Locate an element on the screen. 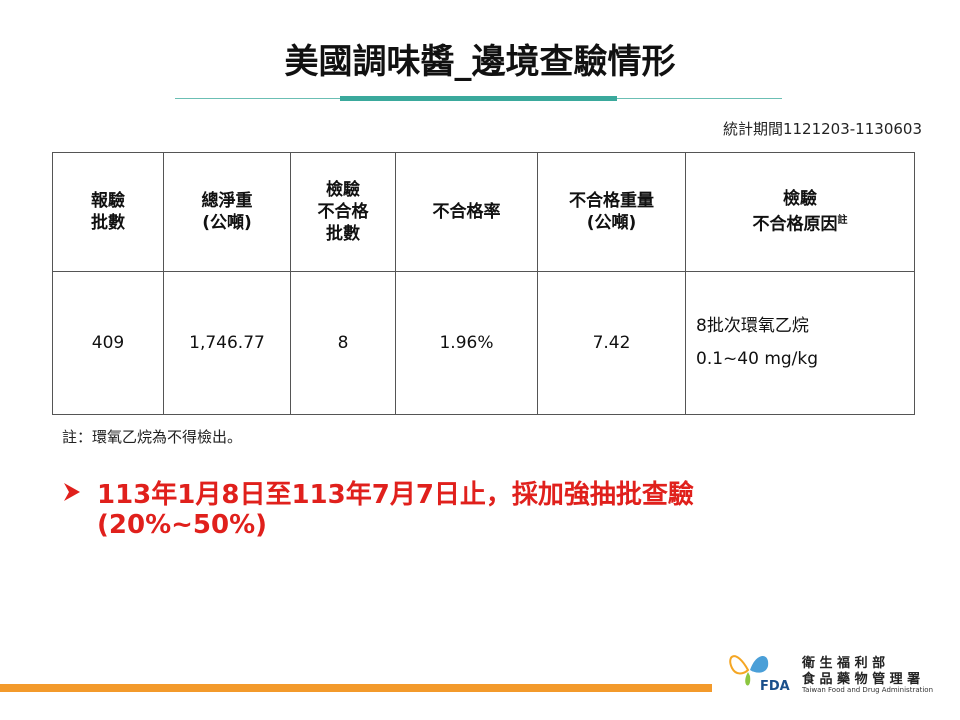 The image size is (960, 720). header-row: 報驗 批數 總淨重 (公噸) 檢驗 不合格 批數 不合格率 不合格重量 (公噸) 檢驗 不合格原因註 is located at coordinates (483, 212).